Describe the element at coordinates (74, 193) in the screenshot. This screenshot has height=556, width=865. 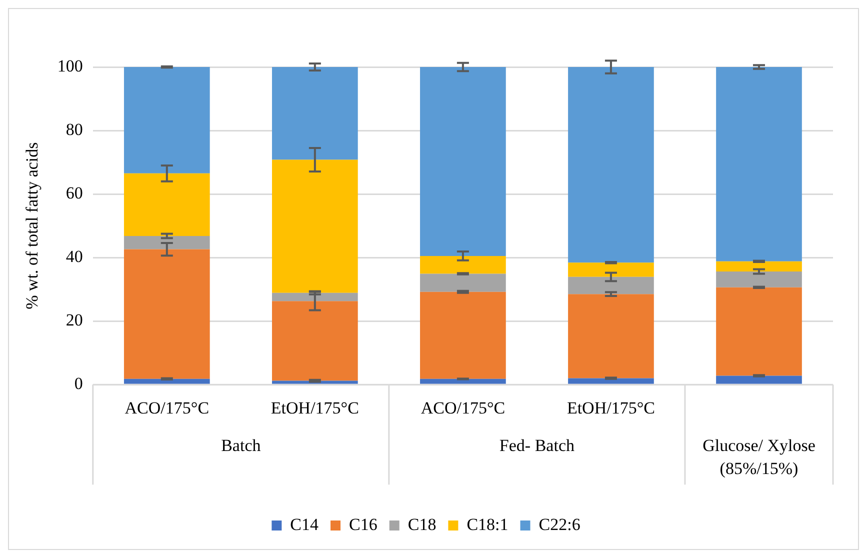
I see `y-tick-label: 60` at that location.